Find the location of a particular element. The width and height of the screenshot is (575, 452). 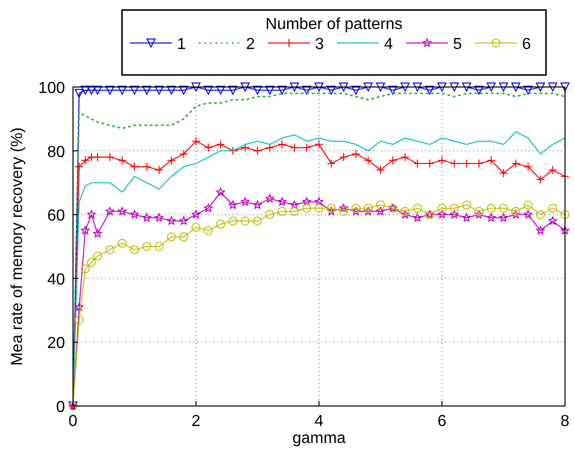

x-axis-title: gamma is located at coordinates (319, 438).